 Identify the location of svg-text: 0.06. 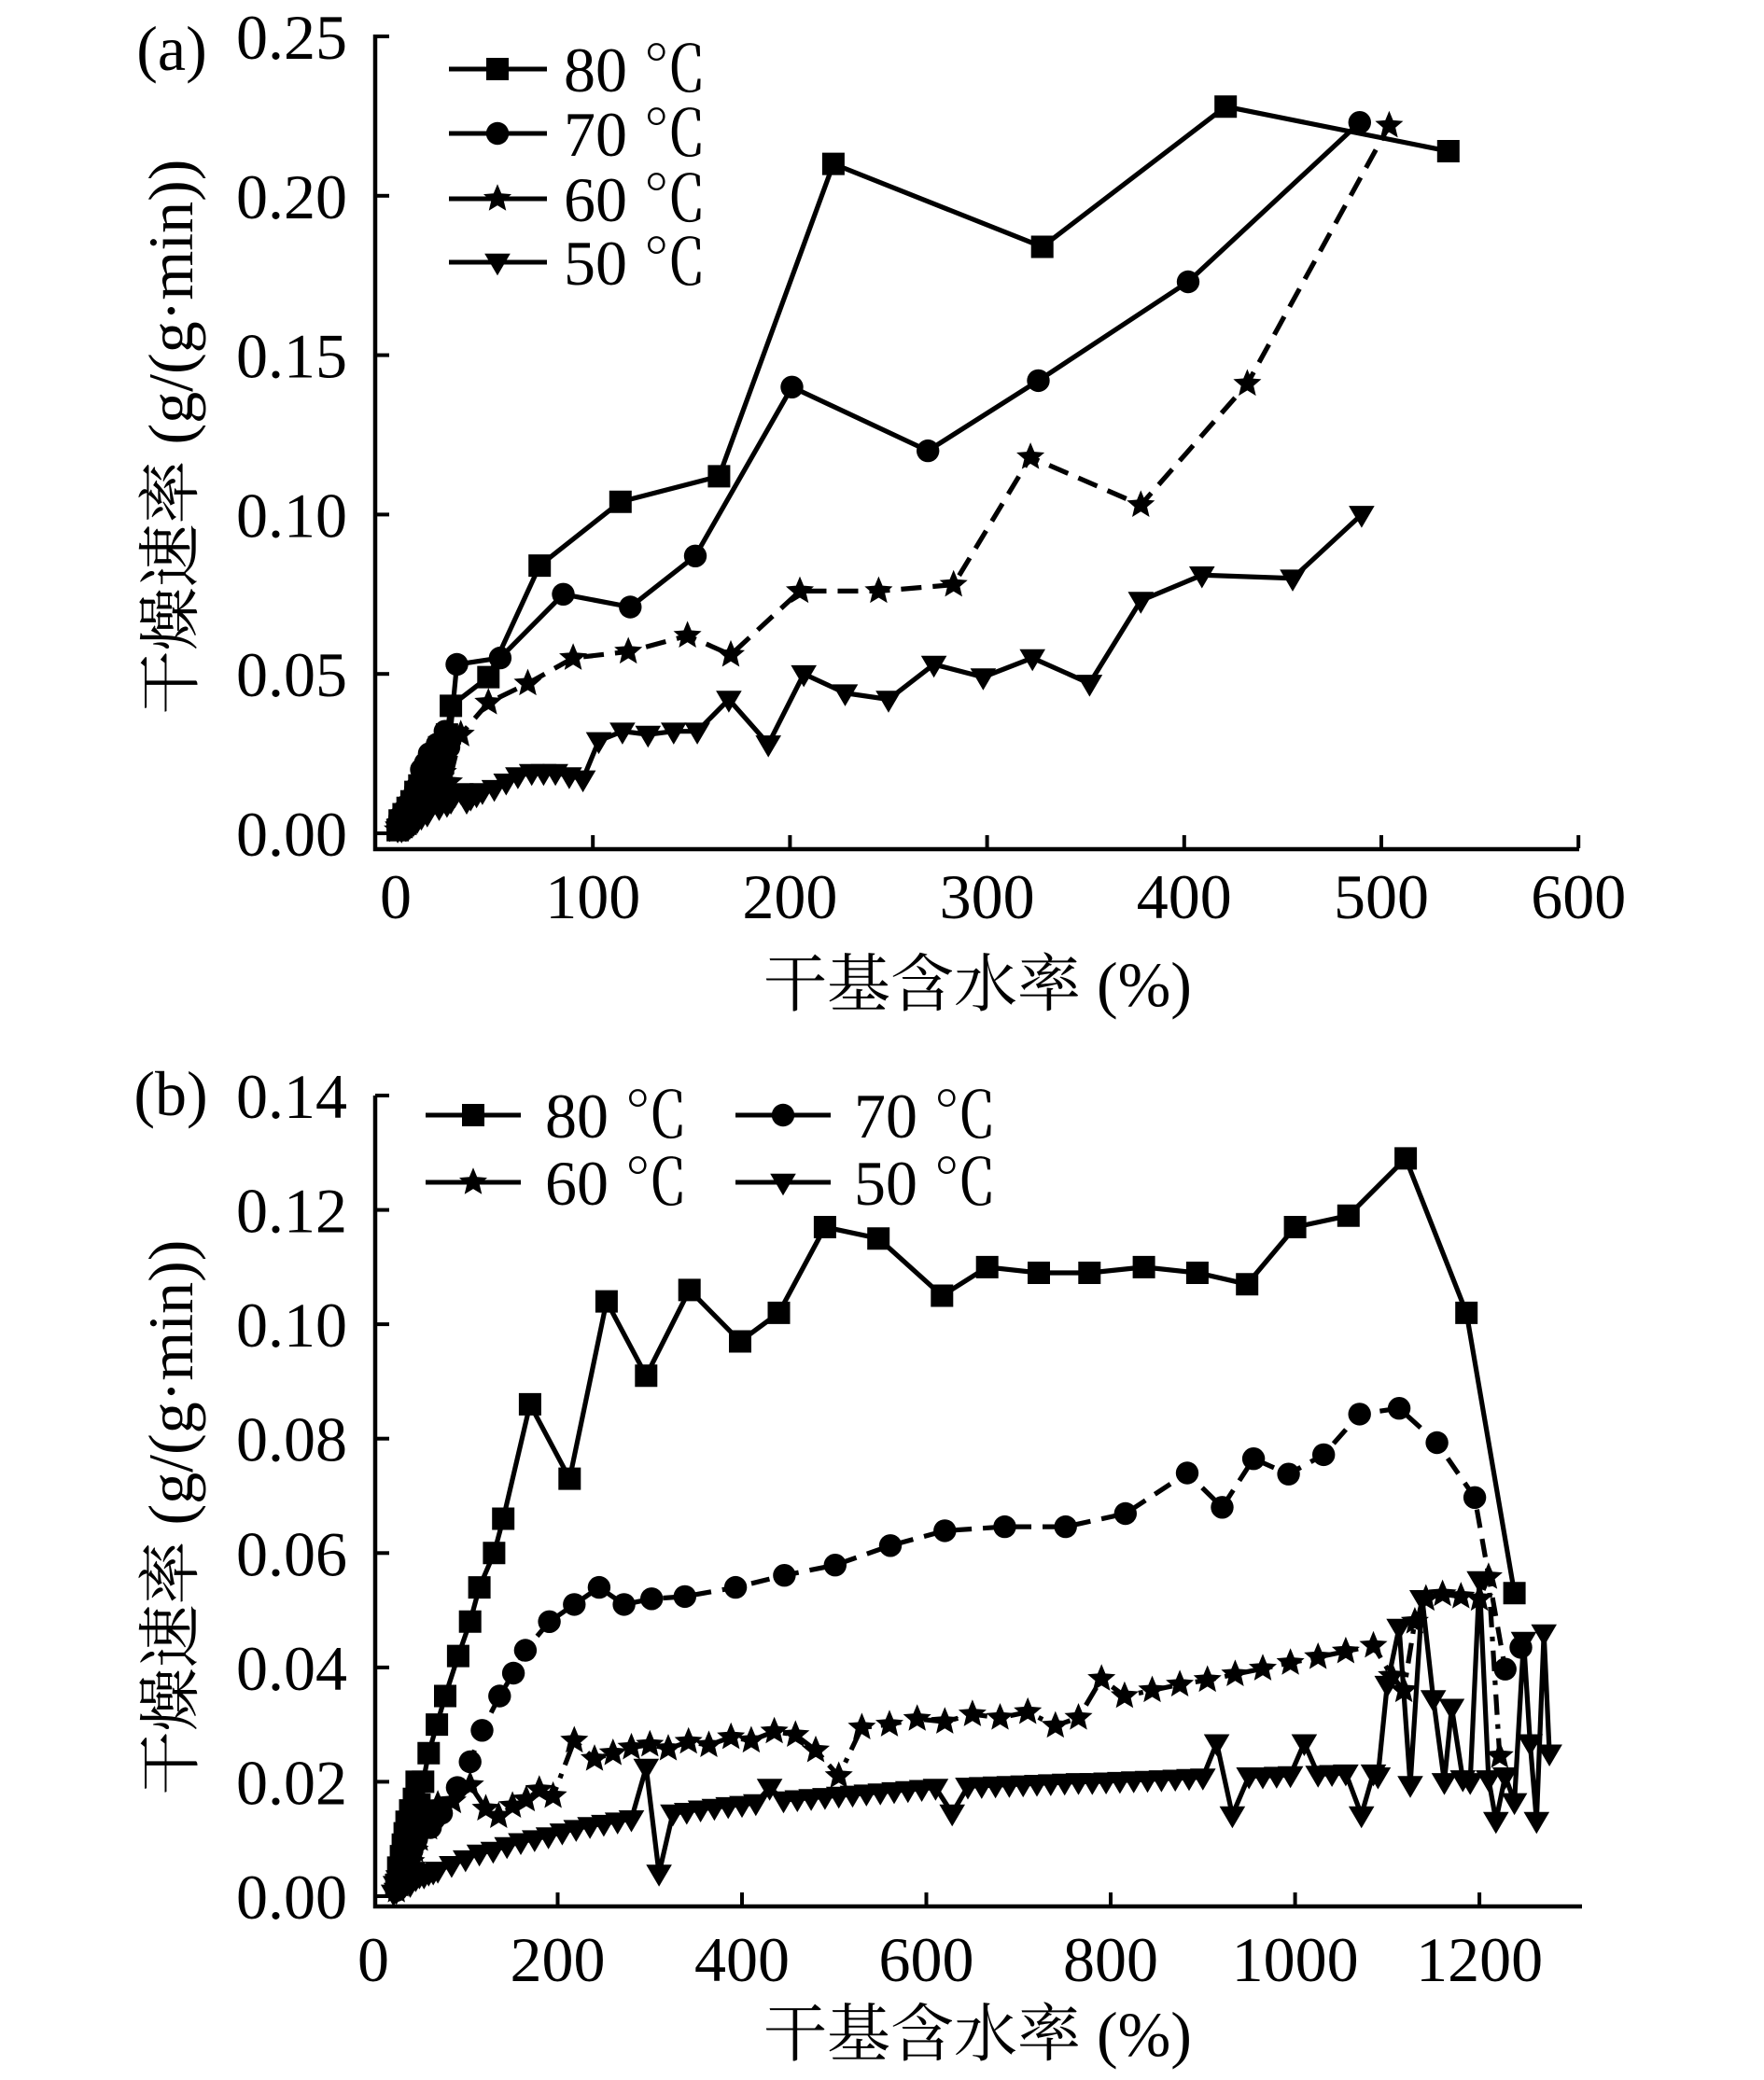
(291, 1554).